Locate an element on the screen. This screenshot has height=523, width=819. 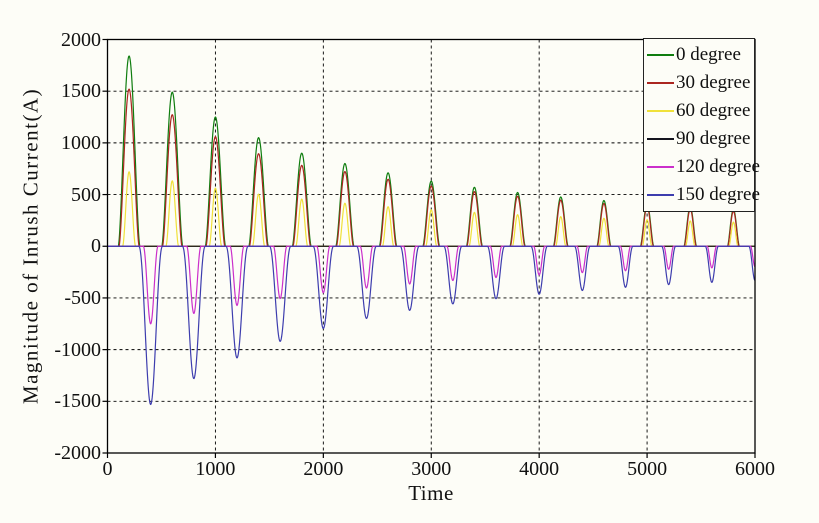
x-tick-label: 1000 is located at coordinates (215, 469).